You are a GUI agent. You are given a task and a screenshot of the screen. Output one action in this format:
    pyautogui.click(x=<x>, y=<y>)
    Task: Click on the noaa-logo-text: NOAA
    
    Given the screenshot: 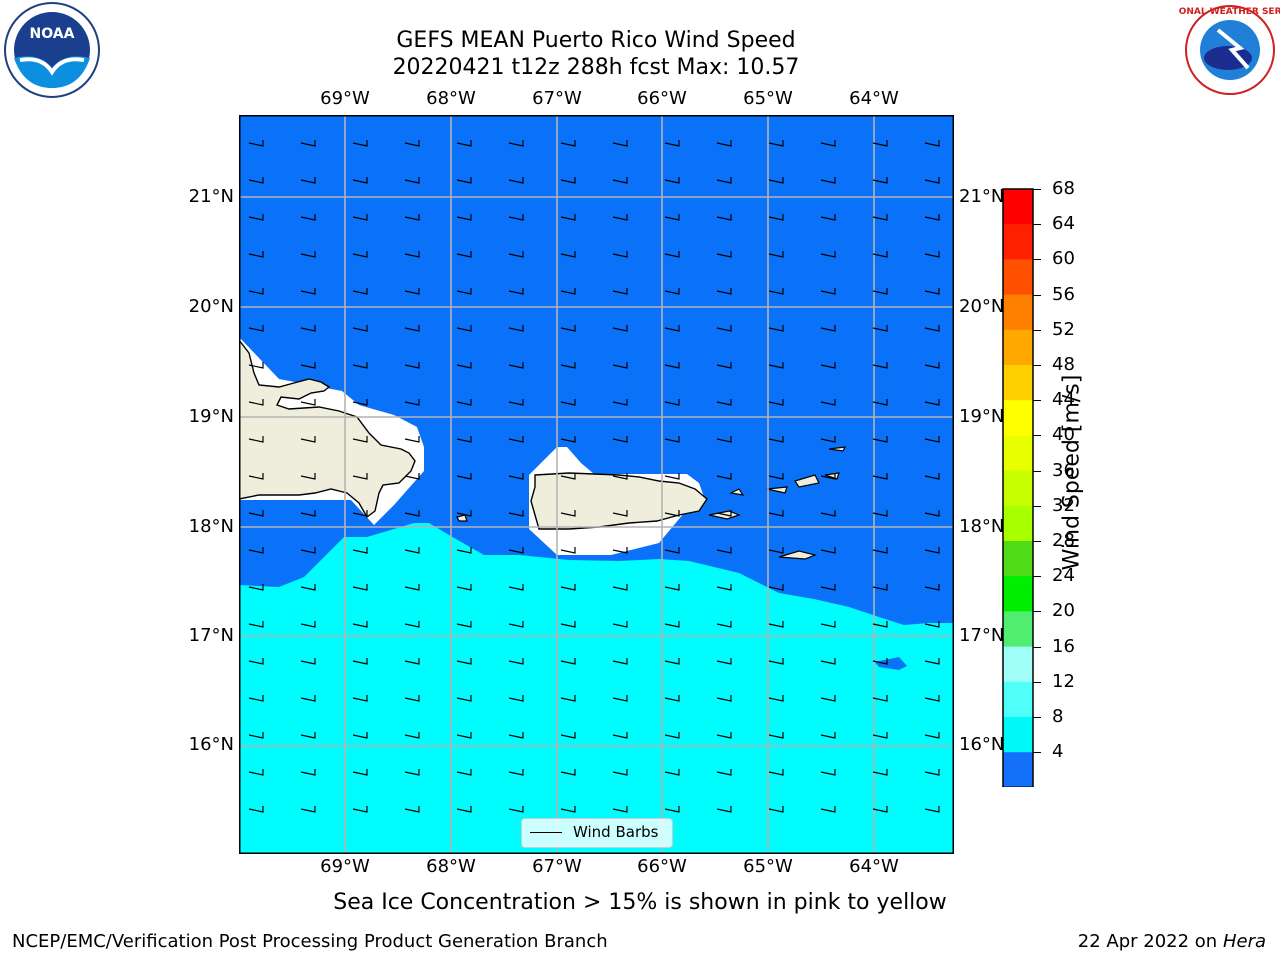 What is the action you would take?
    pyautogui.click(x=52, y=34)
    